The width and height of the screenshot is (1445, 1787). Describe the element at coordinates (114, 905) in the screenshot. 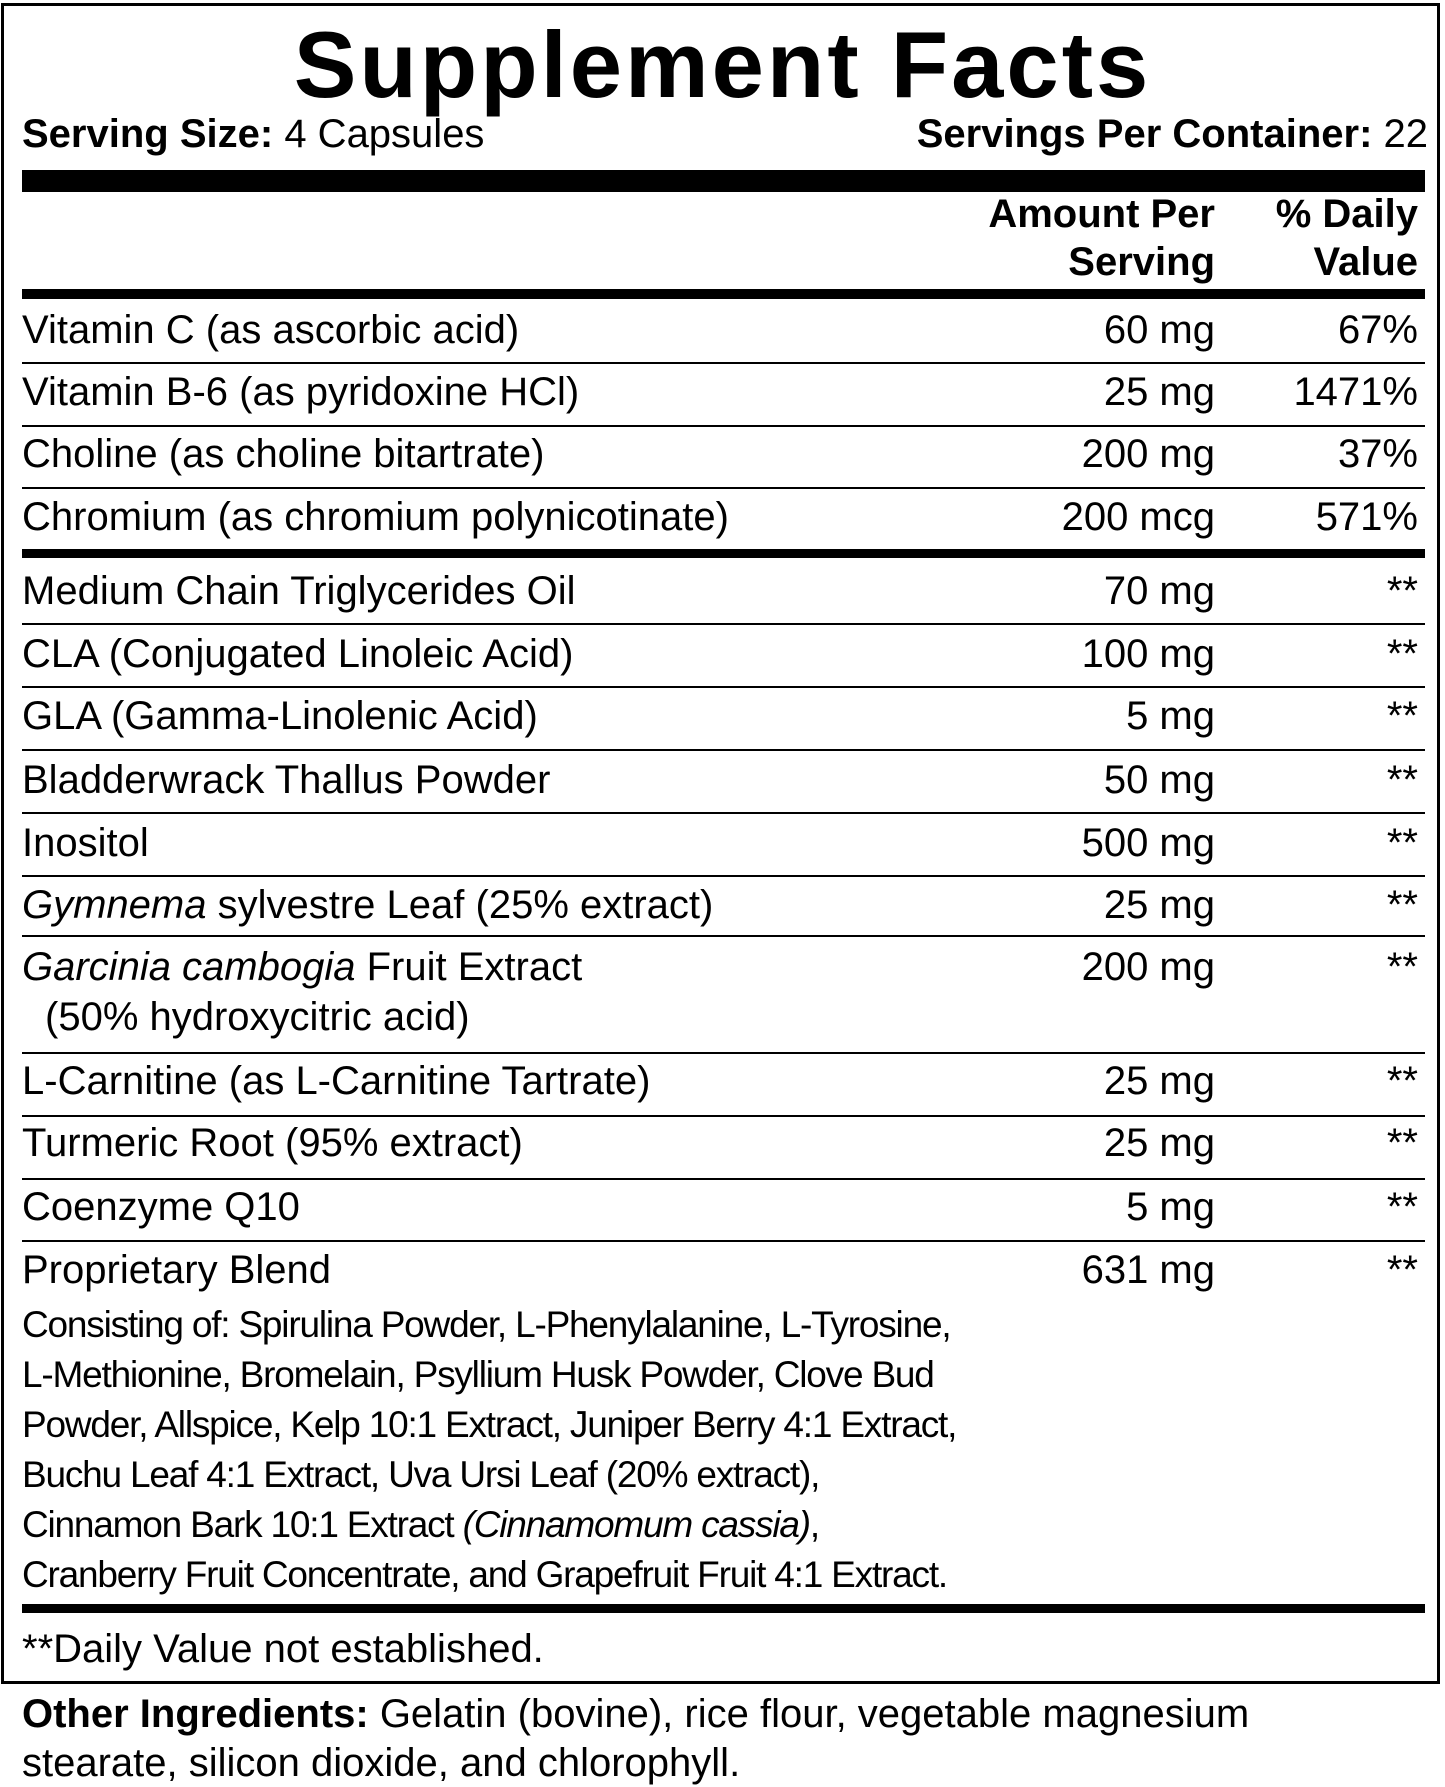

I see `italic-text: Gymnema` at that location.